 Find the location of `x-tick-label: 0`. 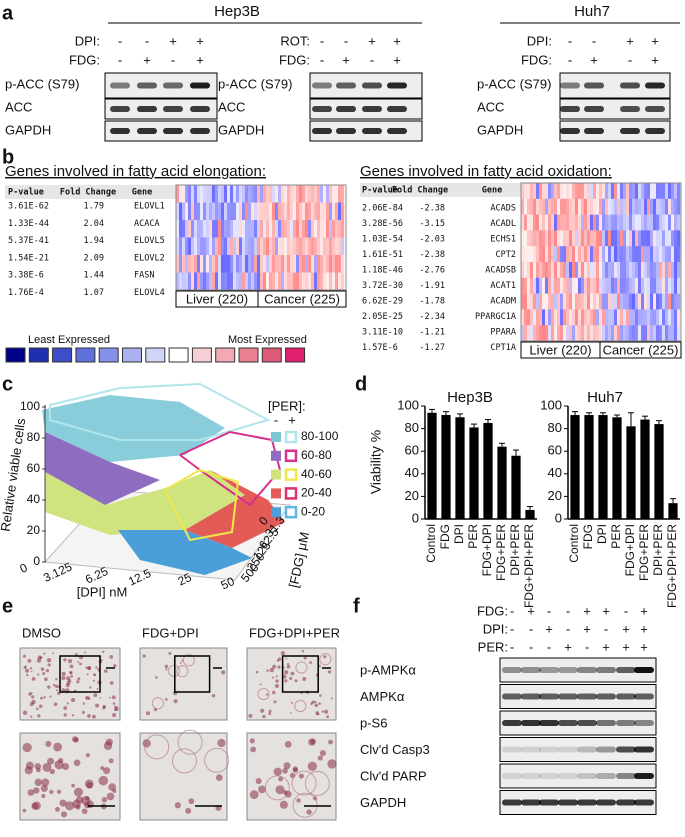

x-tick-label: 0 is located at coordinates (24, 568).